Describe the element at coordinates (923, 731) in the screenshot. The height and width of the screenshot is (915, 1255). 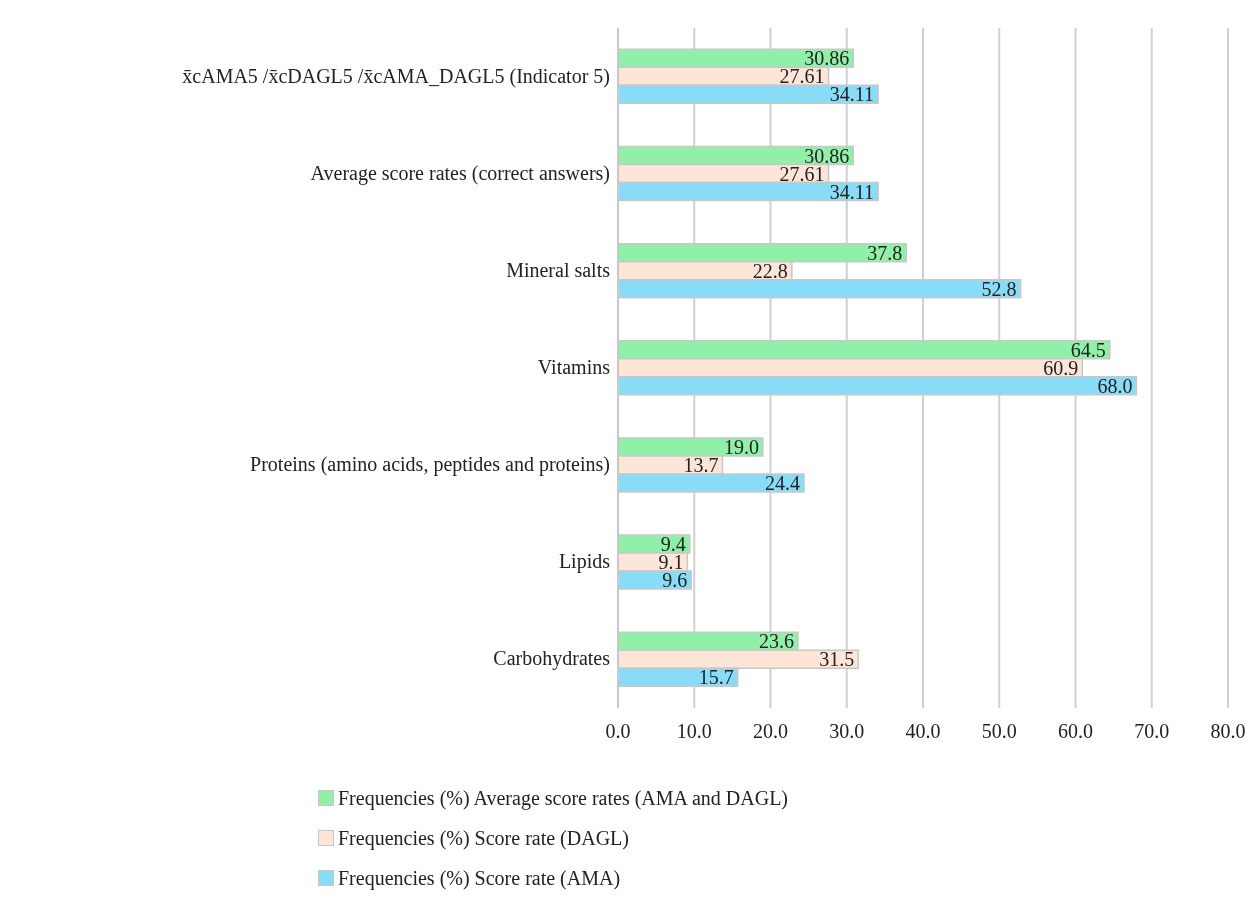
I see `x-tick-label: 40.0` at that location.